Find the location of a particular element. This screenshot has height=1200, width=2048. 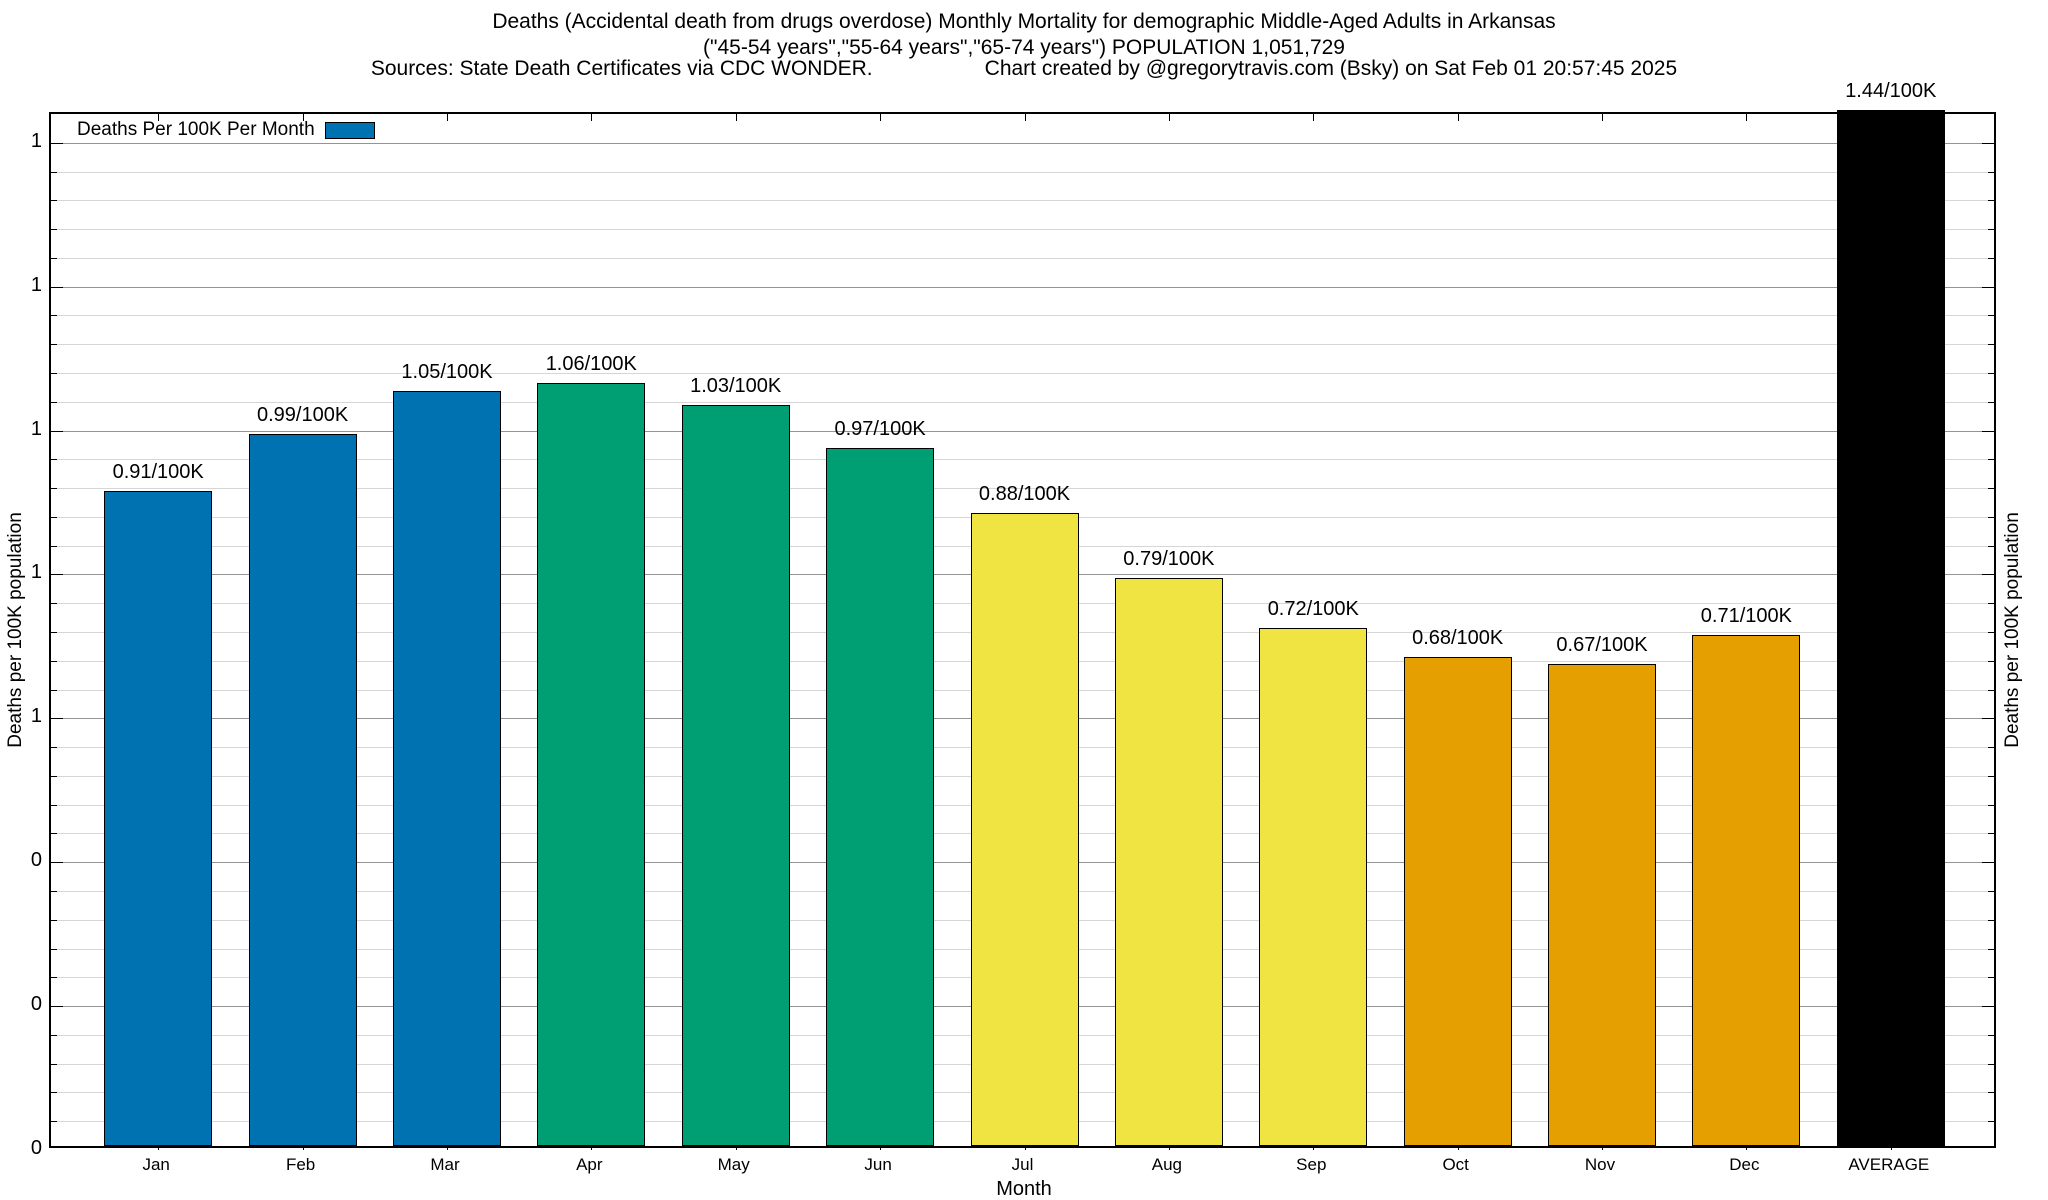

bar-value-label: 1.05/100K is located at coordinates (447, 371).